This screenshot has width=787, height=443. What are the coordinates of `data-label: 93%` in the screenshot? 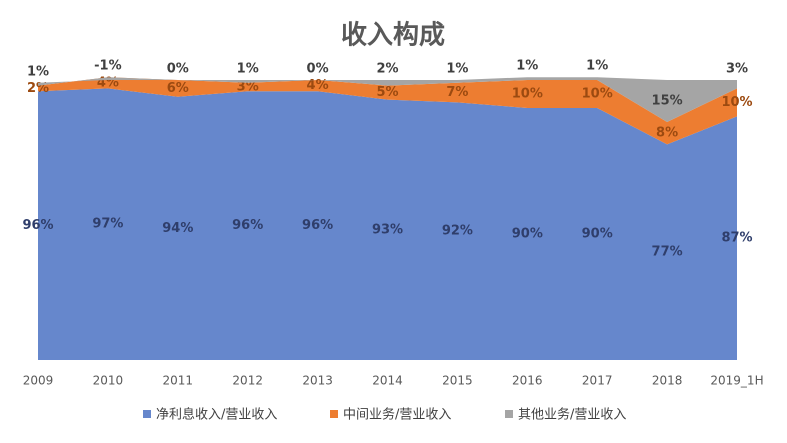 It's located at (387, 229).